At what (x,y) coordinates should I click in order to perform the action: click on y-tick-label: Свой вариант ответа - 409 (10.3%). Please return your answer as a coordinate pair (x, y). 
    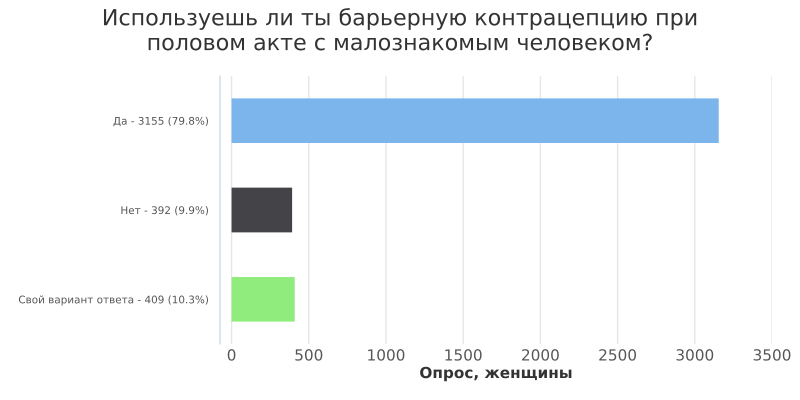
    Looking at the image, I should click on (113, 300).